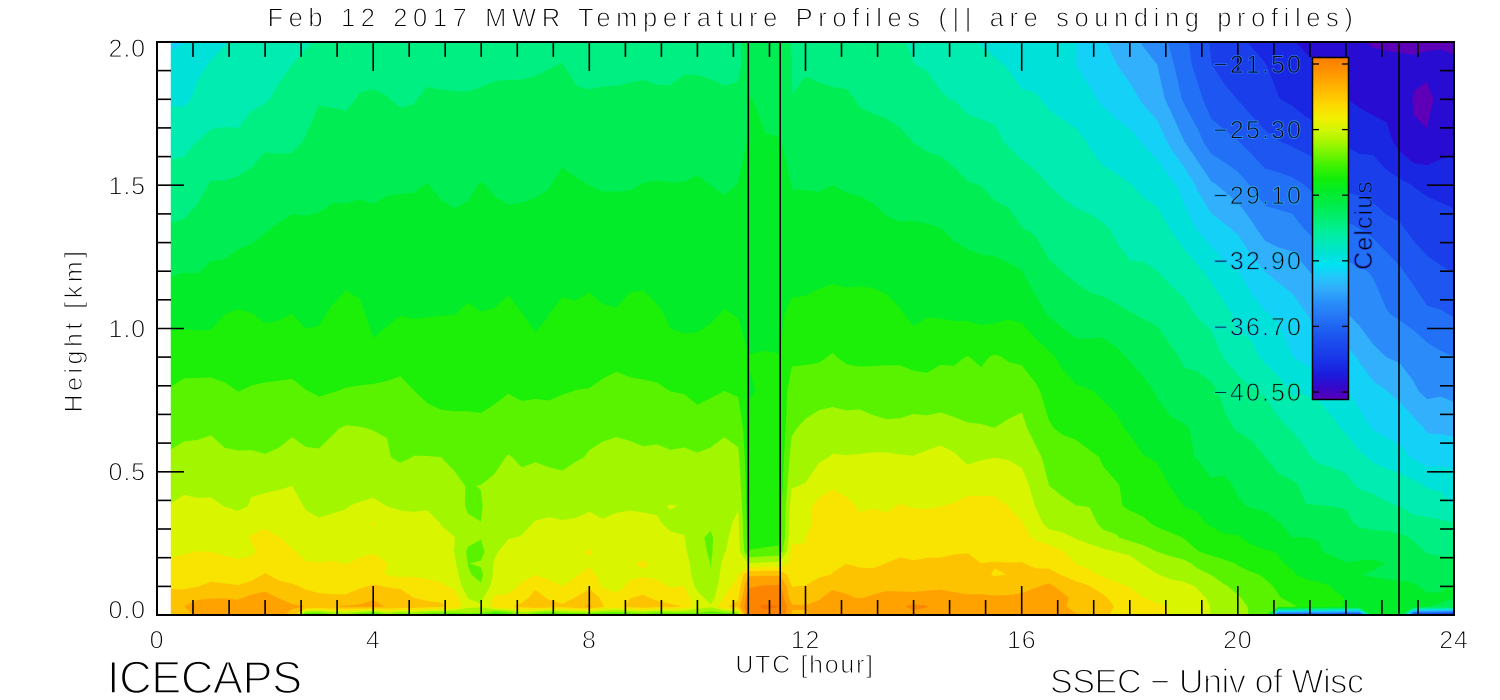  What do you see at coordinates (127, 329) in the screenshot?
I see `svg-text: 1.0` at bounding box center [127, 329].